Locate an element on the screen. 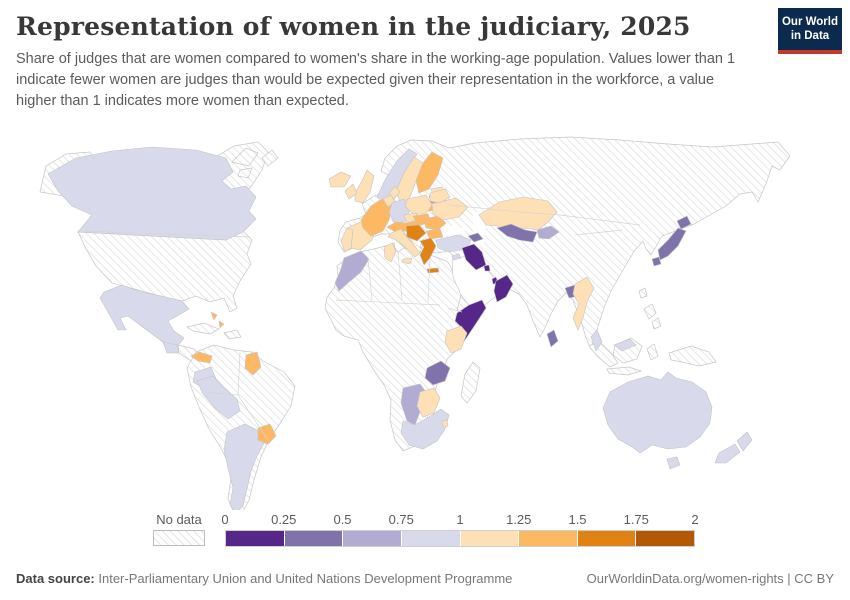 The height and width of the screenshot is (600, 850). country-bulgaria is located at coordinates (434, 234).